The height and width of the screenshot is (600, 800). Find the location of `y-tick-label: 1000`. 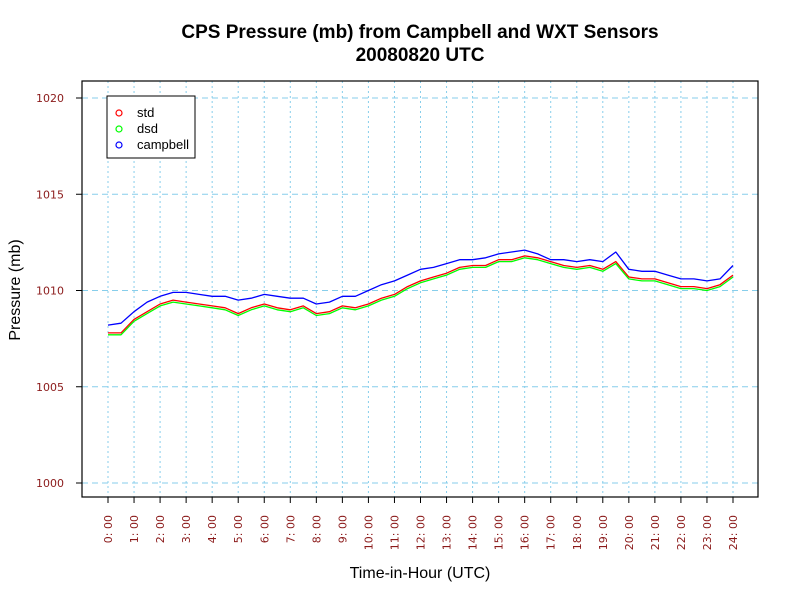

y-tick-label: 1000 is located at coordinates (50, 483).